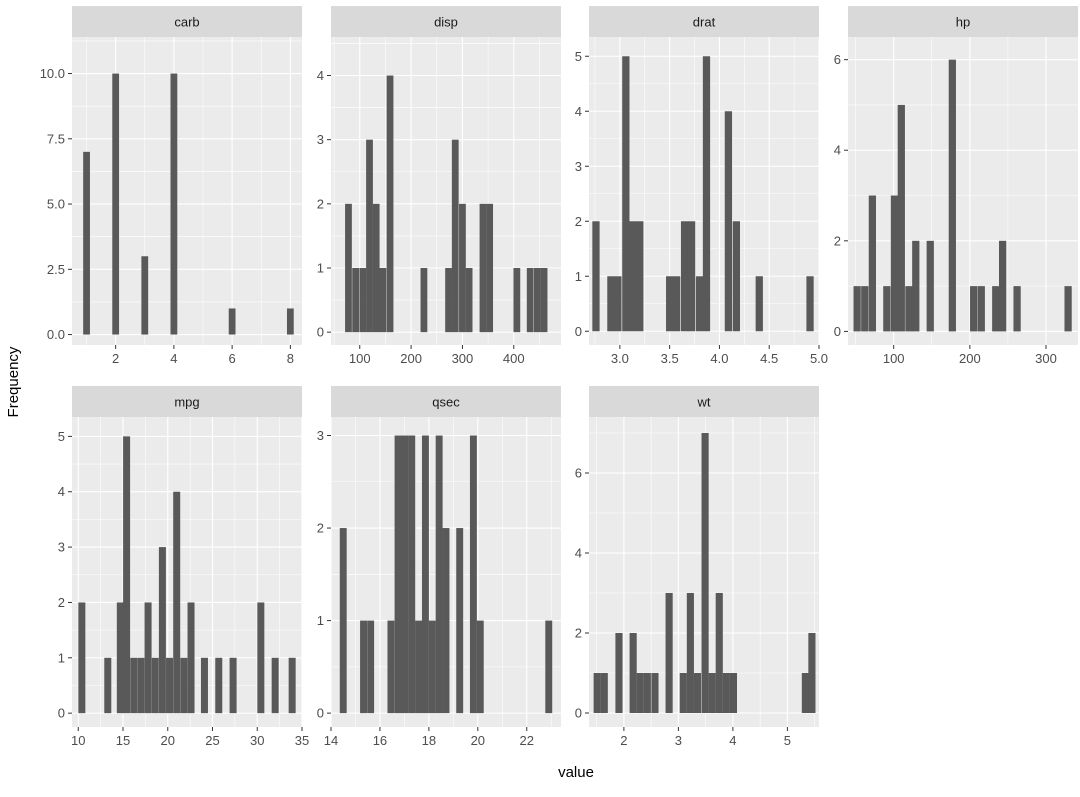 Image resolution: width=1080 pixels, height=797 pixels. Describe the element at coordinates (61, 547) in the screenshot. I see `y-tick-label-mpg: 3` at that location.